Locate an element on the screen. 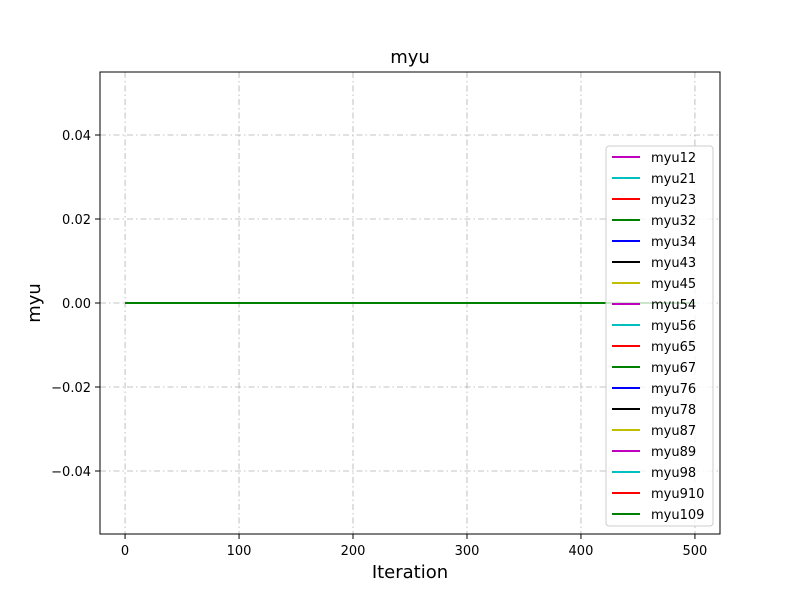 This screenshot has height=604, width=800. legend-label: myu109 is located at coordinates (677, 515).